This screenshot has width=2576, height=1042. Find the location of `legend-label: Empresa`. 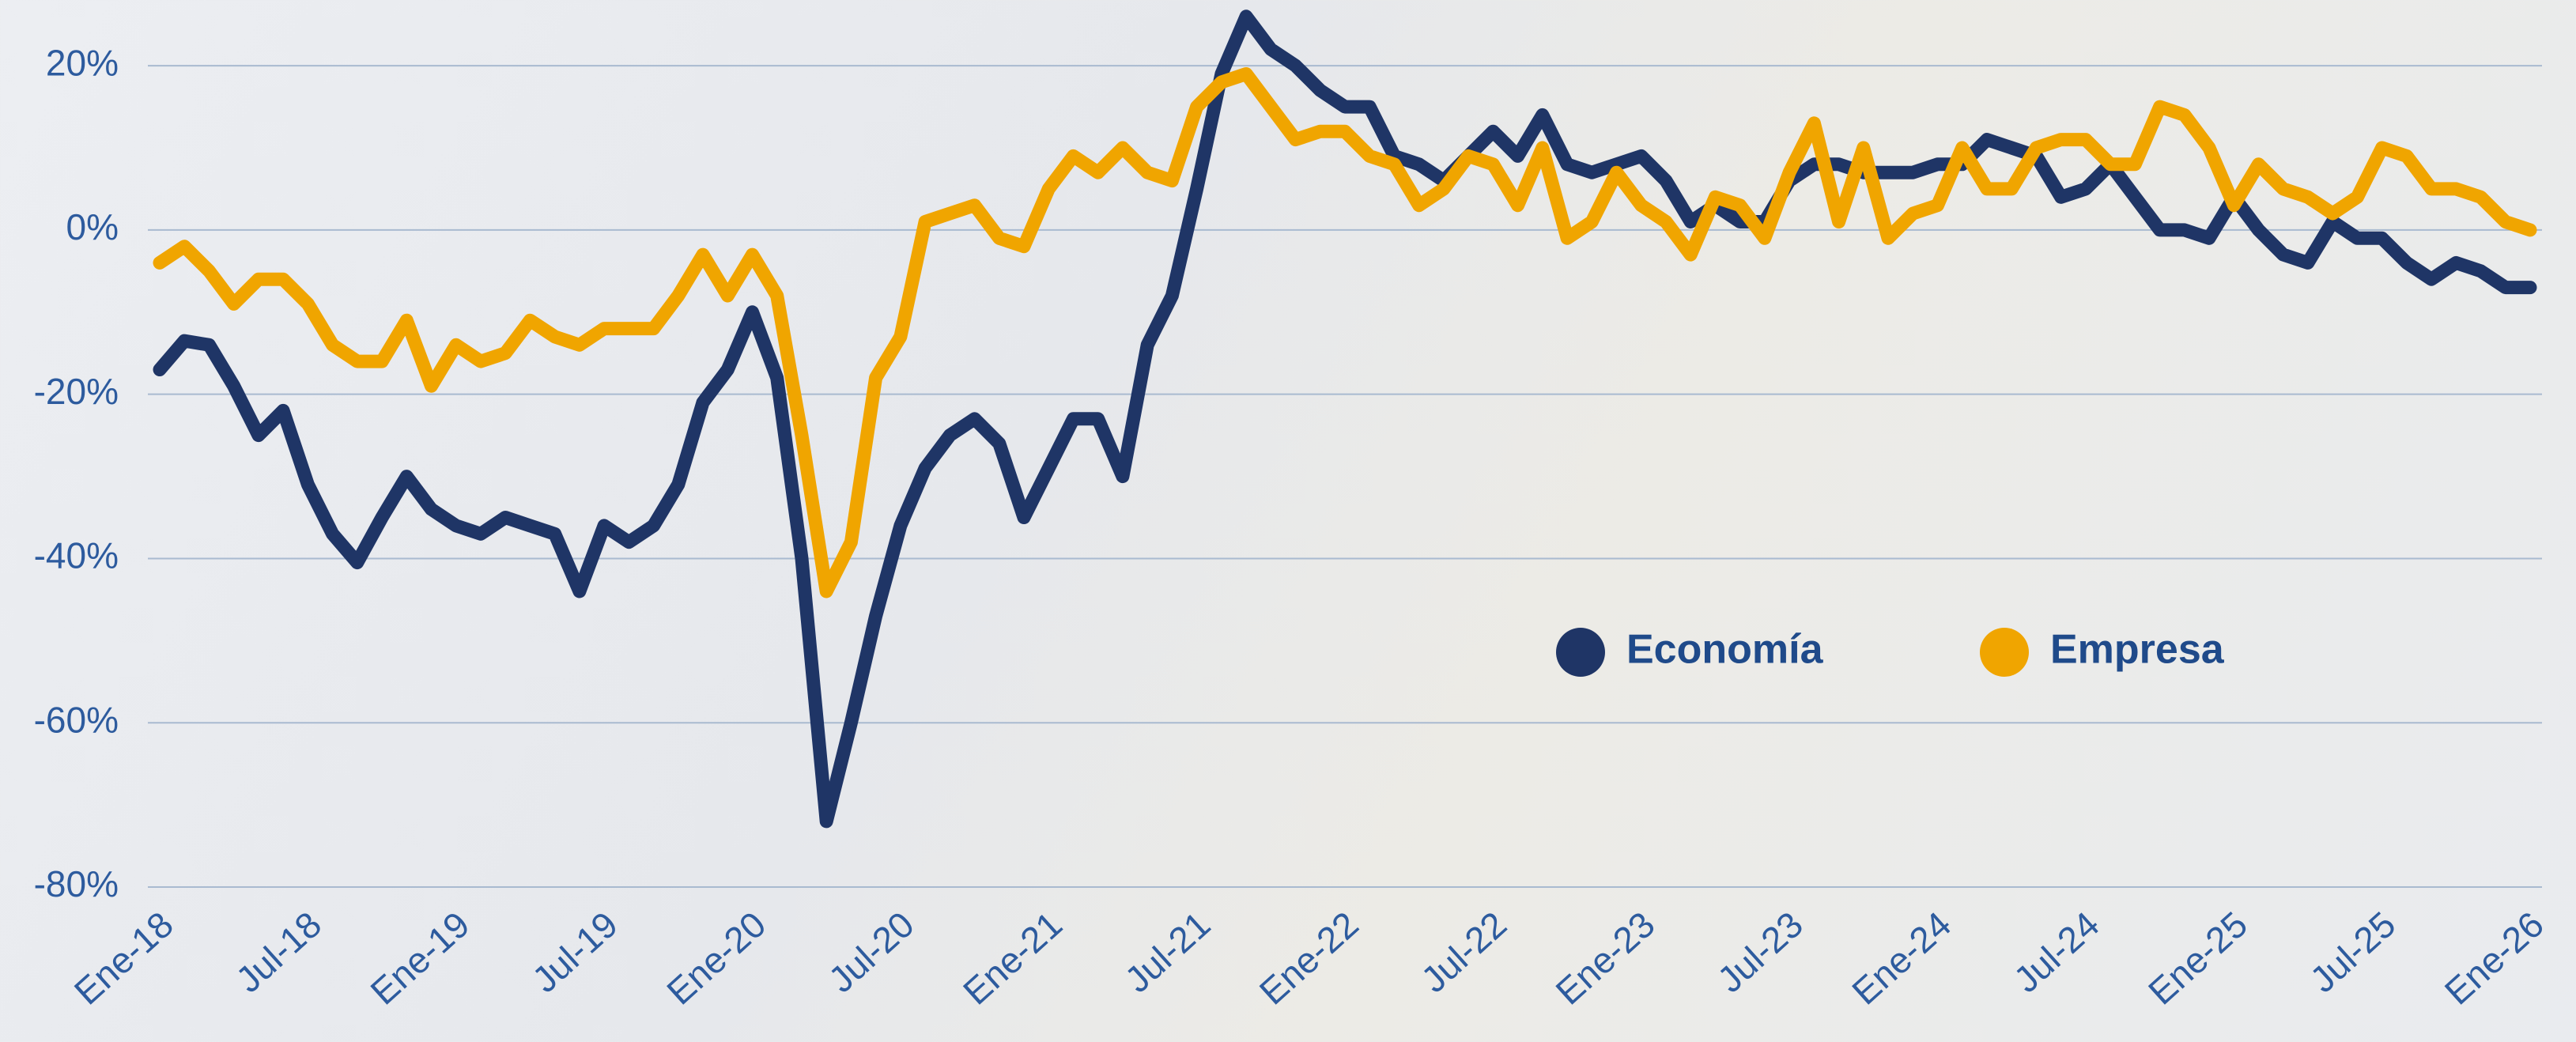

legend-label: Empresa is located at coordinates (2137, 650).